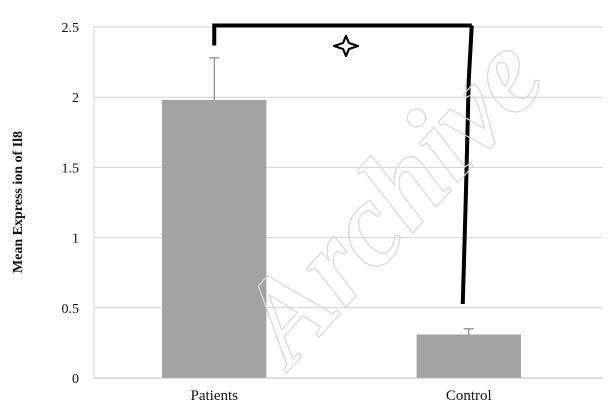 This screenshot has height=404, width=609. What do you see at coordinates (71, 309) in the screenshot?
I see `y-tick-label: 0.5` at bounding box center [71, 309].